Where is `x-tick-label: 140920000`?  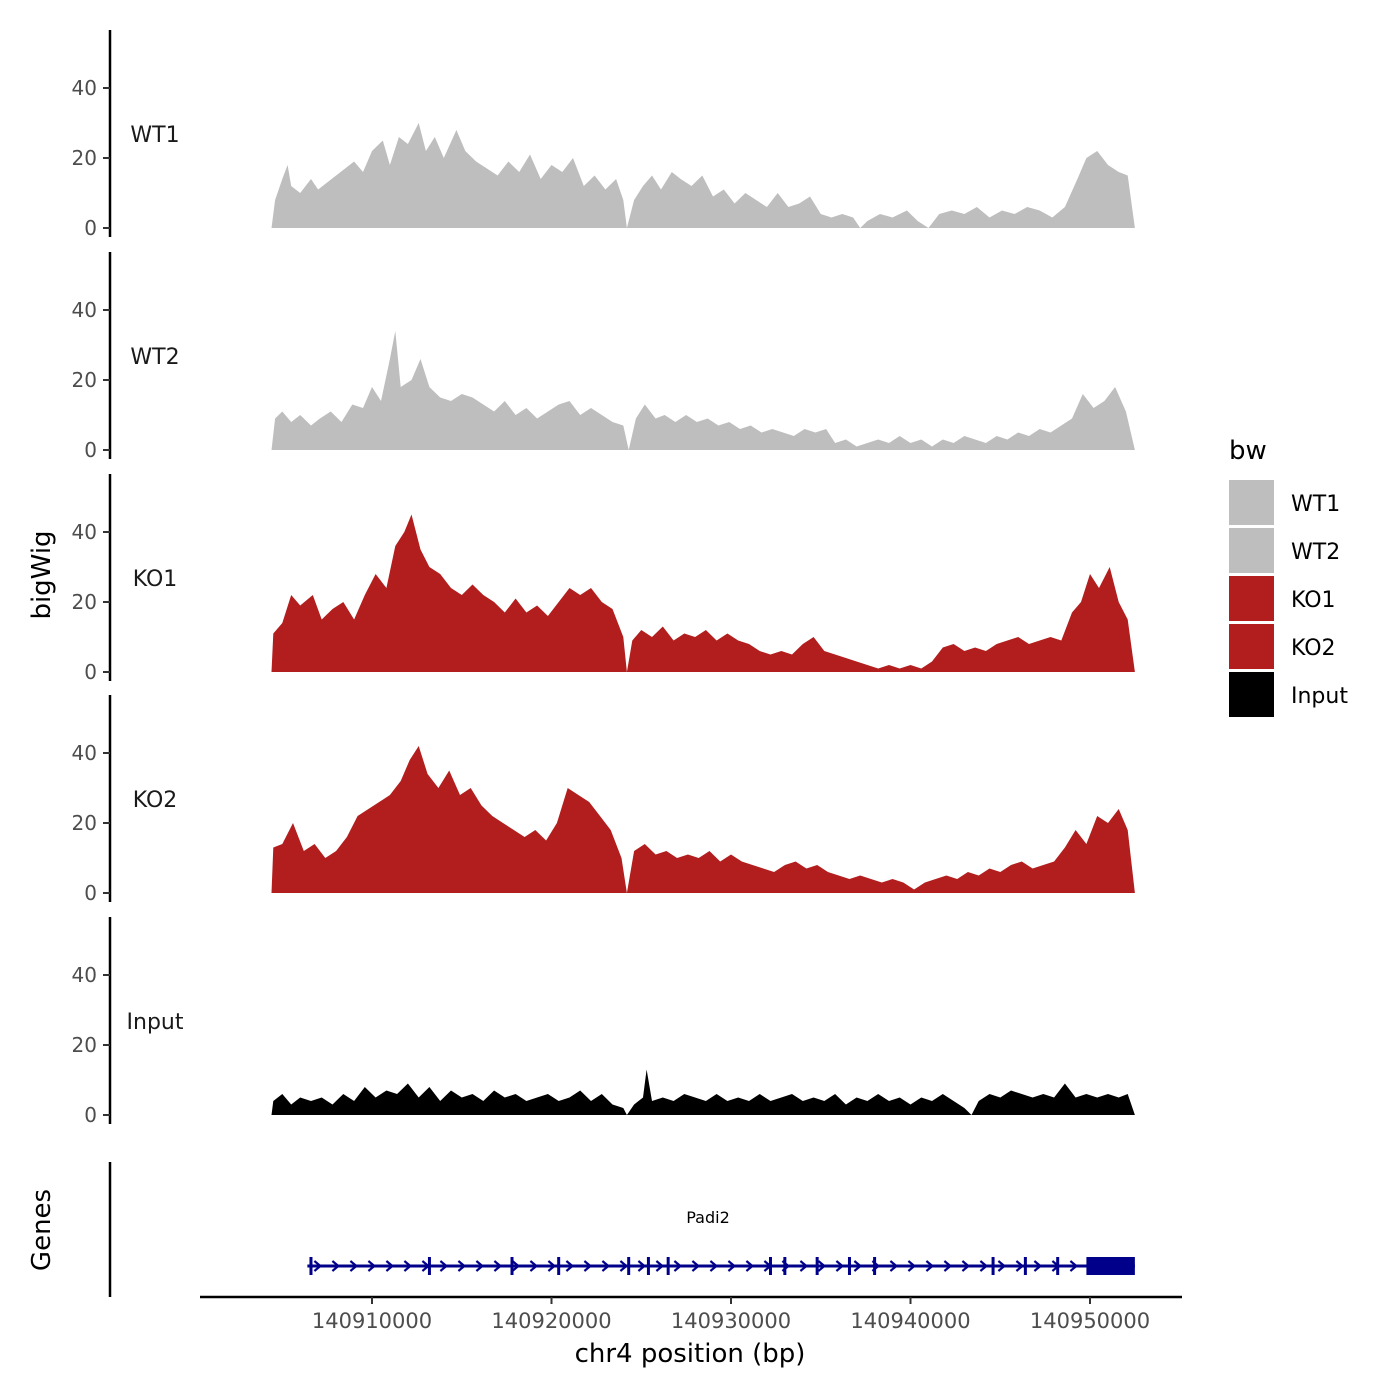 x-tick-label: 140920000 is located at coordinates (551, 1321).